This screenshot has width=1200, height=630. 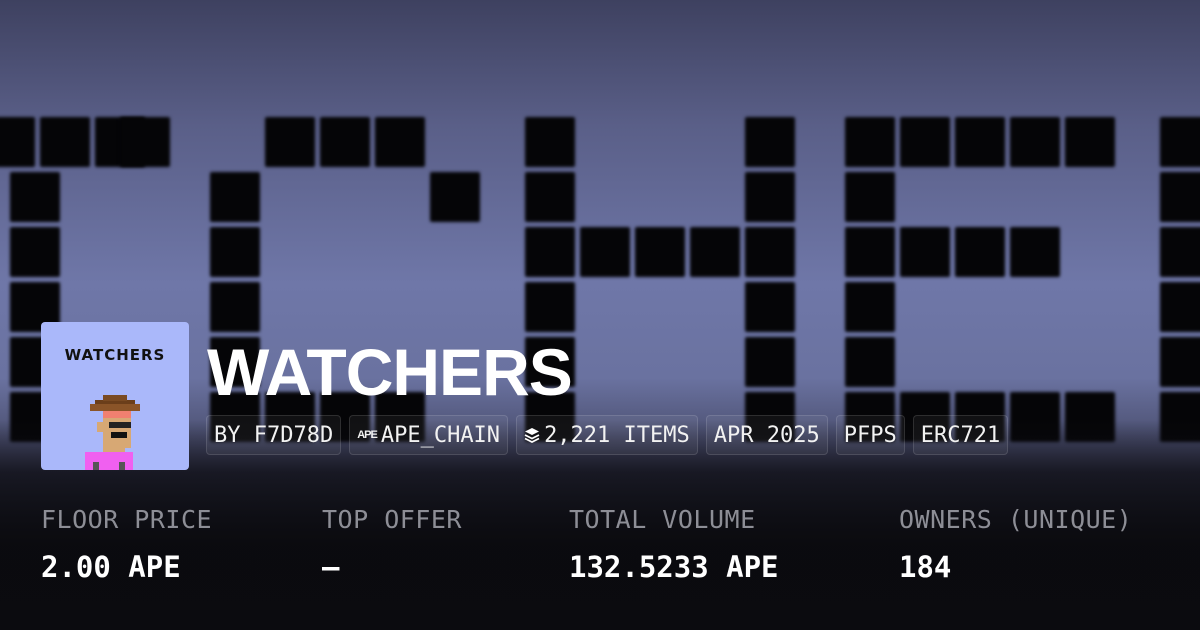 I want to click on stat-floor-price: FLOOR PRICE 2.00 APE, so click(x=126, y=544).